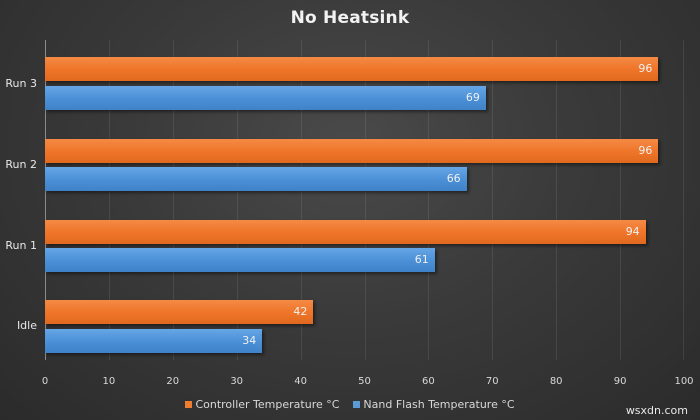 Image resolution: width=700 pixels, height=420 pixels. What do you see at coordinates (656, 410) in the screenshot?
I see `watermark: wsxdn.com` at bounding box center [656, 410].